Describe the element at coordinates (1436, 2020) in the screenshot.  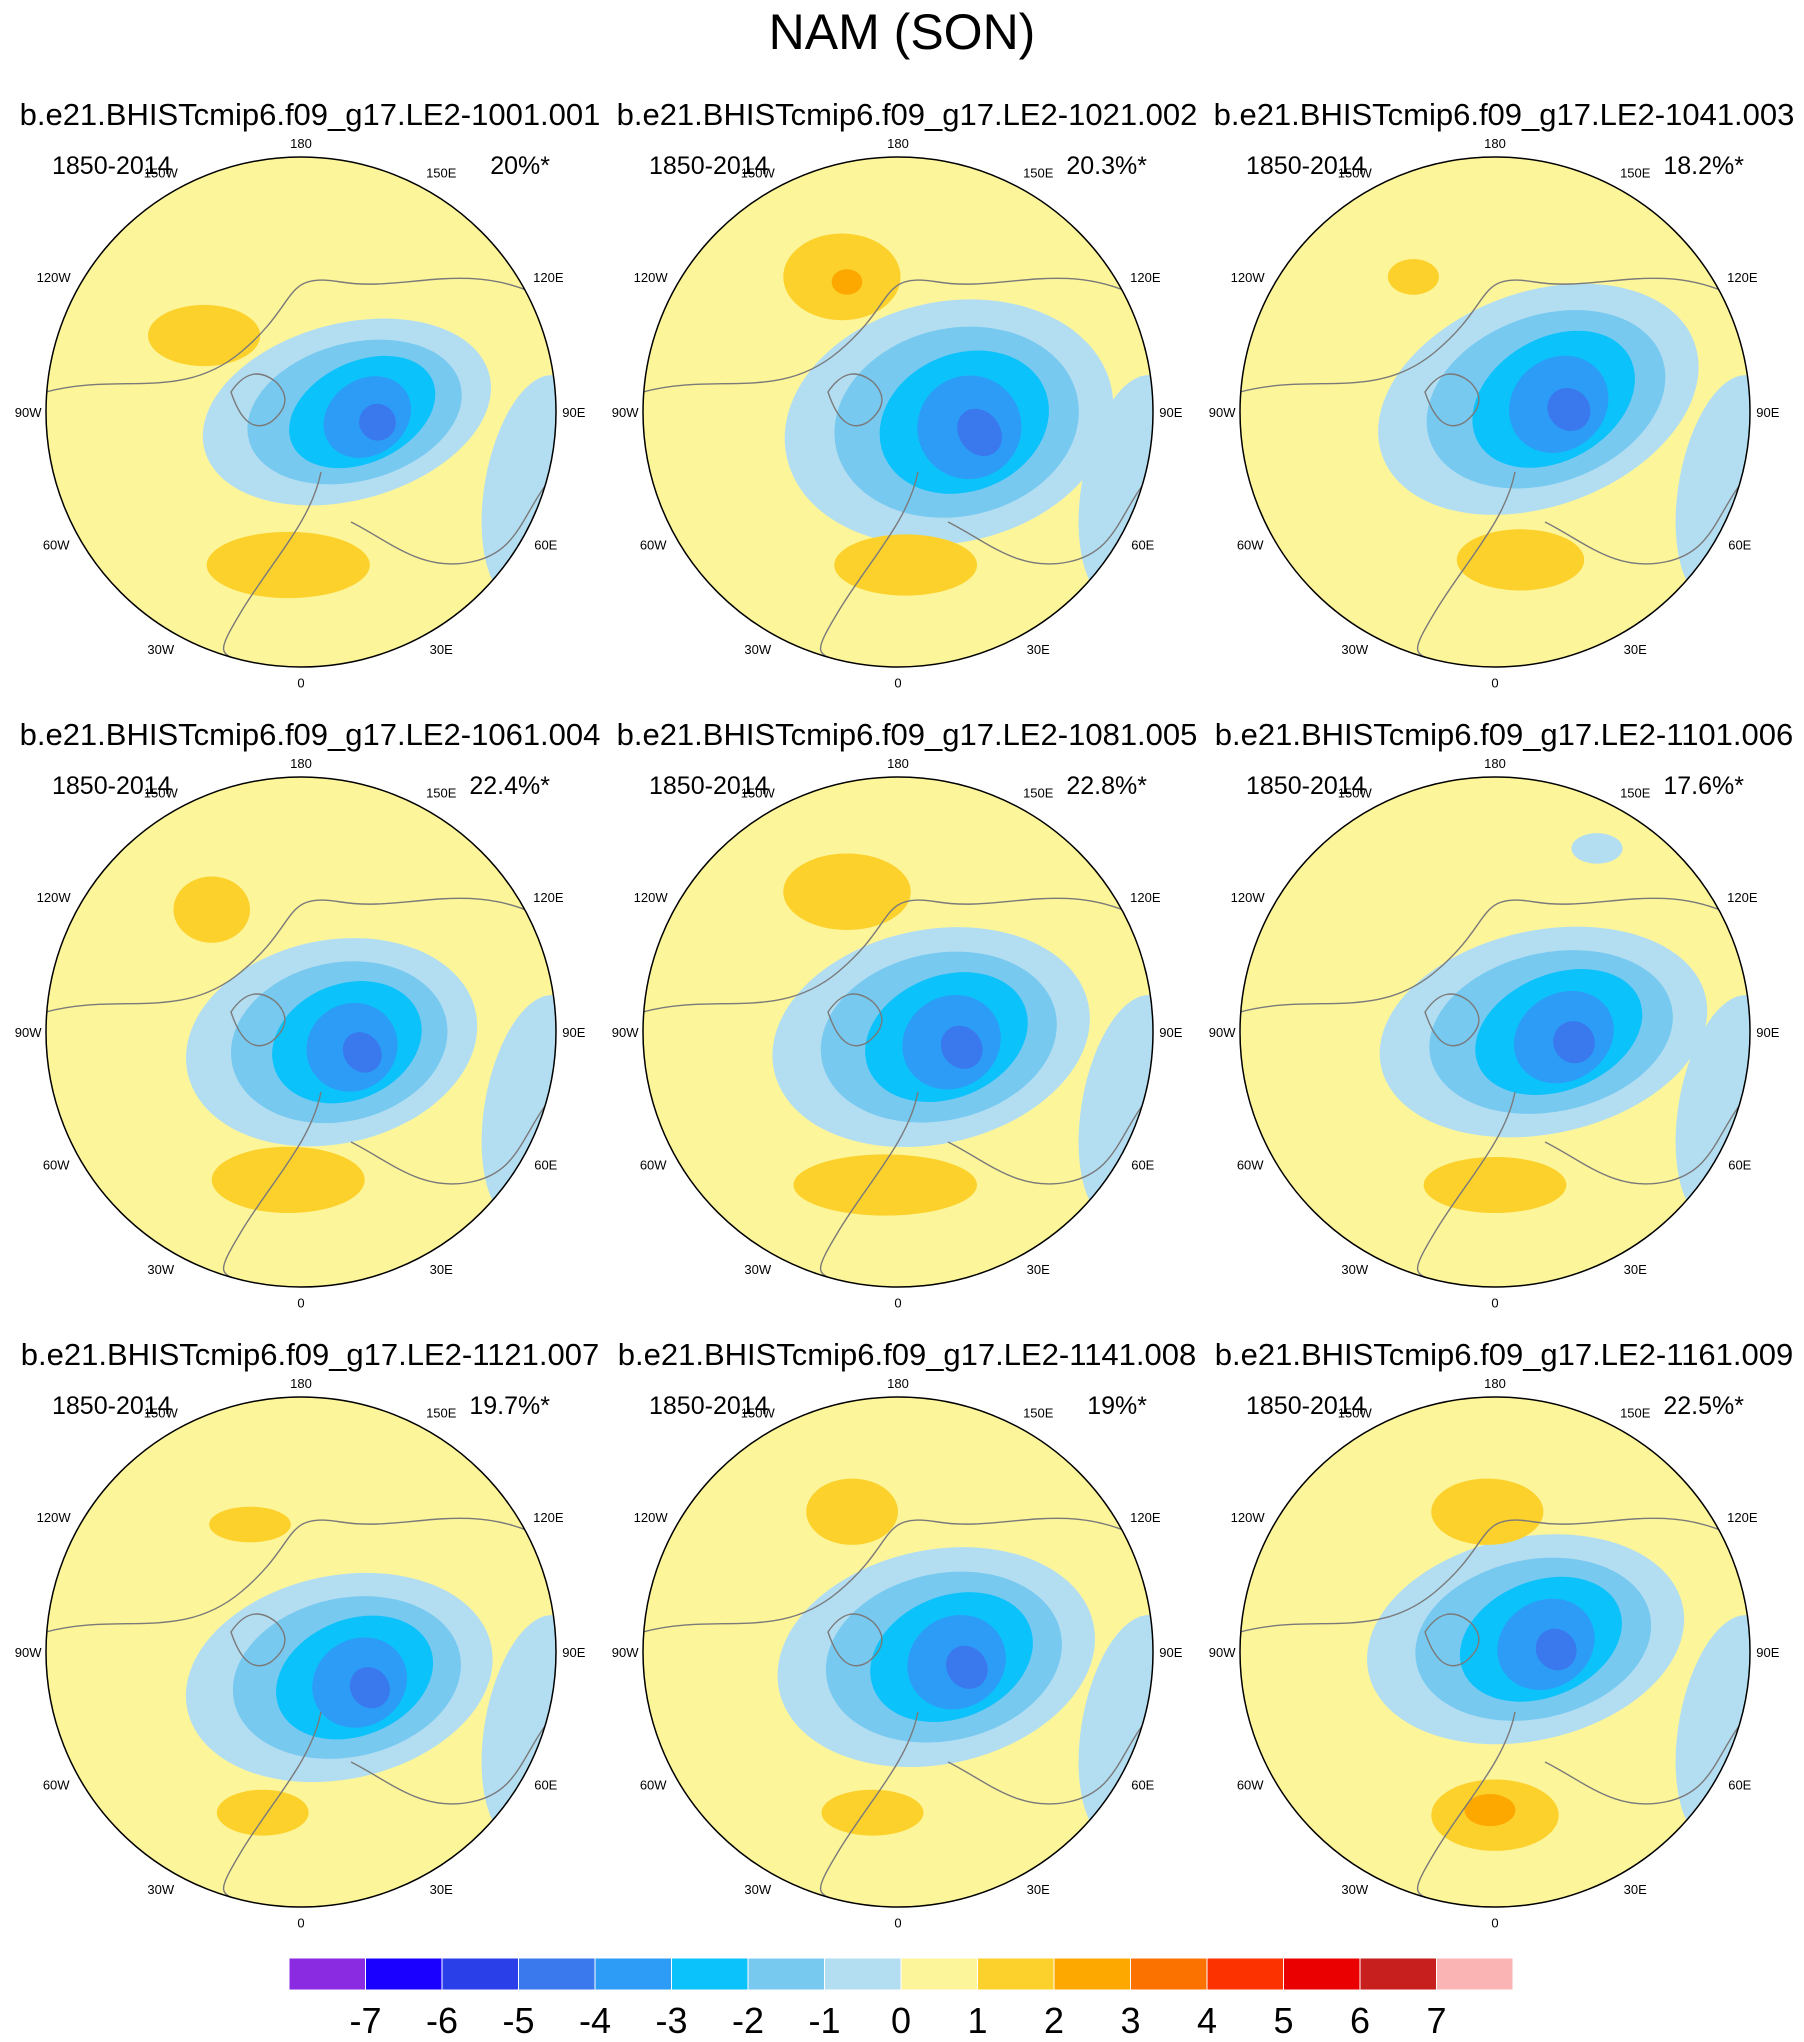
I see `colorbar-label: 7` at that location.